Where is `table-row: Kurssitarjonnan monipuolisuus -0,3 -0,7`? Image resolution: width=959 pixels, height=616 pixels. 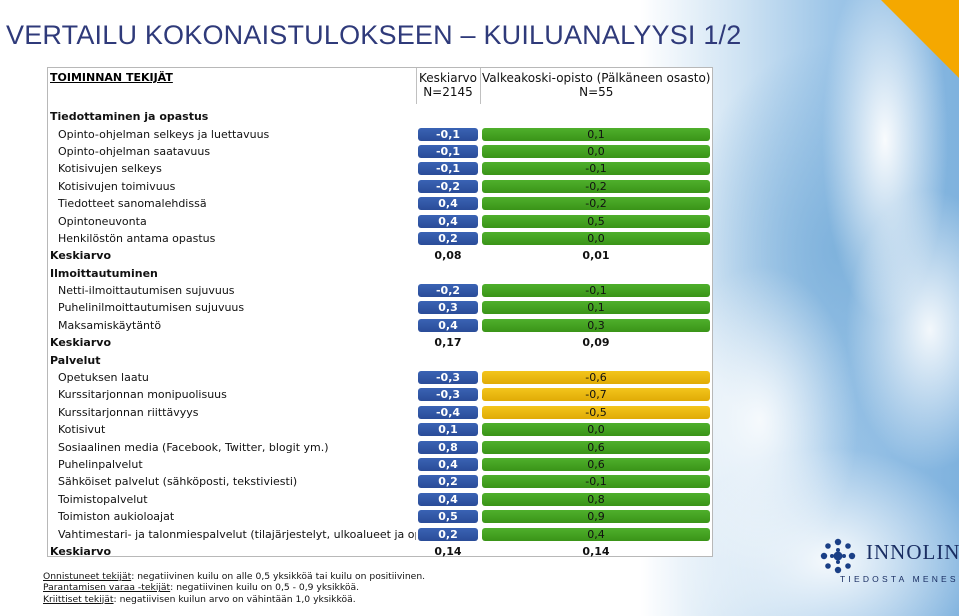
table-row: Kurssitarjonnan monipuolisuus -0,3 -0,7 is located at coordinates (380, 394).